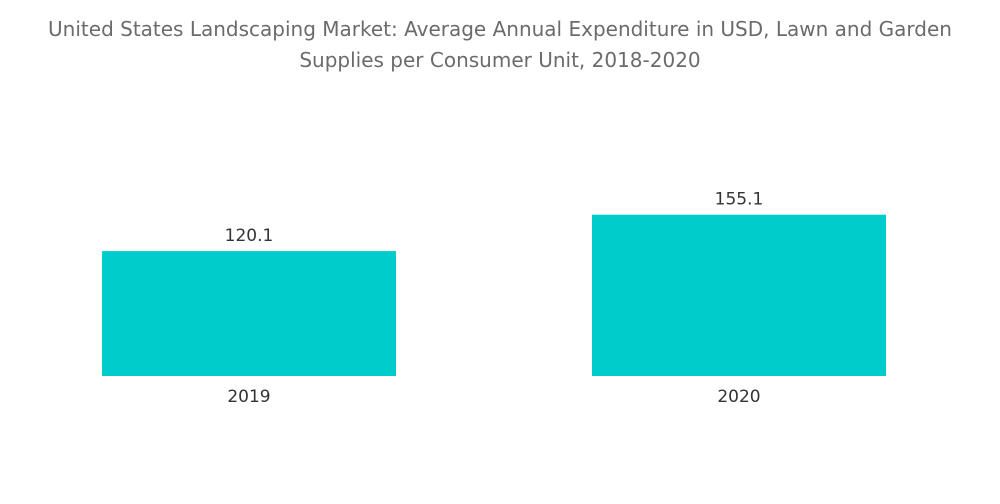 This screenshot has height=504, width=1000. What do you see at coordinates (249, 313) in the screenshot?
I see `bar-2019` at bounding box center [249, 313].